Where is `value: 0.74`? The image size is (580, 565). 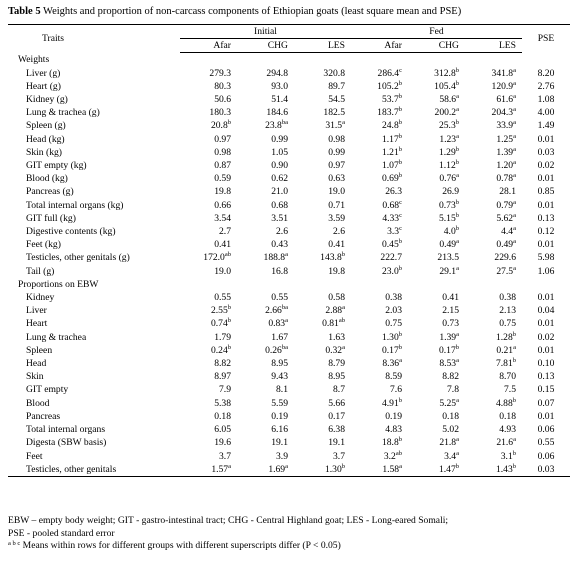
value: 0.74 is located at coordinates (219, 324).